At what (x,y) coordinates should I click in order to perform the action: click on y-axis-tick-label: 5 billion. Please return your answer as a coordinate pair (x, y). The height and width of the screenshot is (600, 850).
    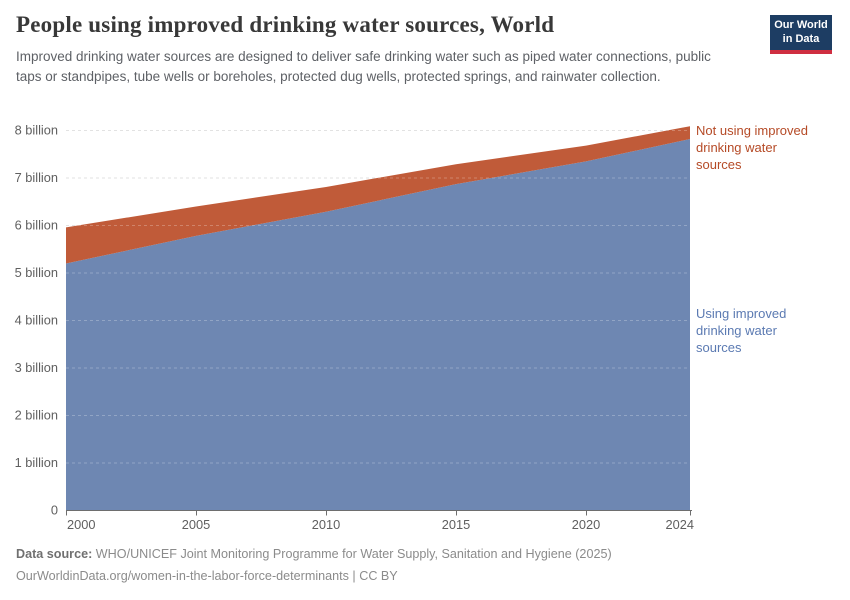
    Looking at the image, I should click on (36, 272).